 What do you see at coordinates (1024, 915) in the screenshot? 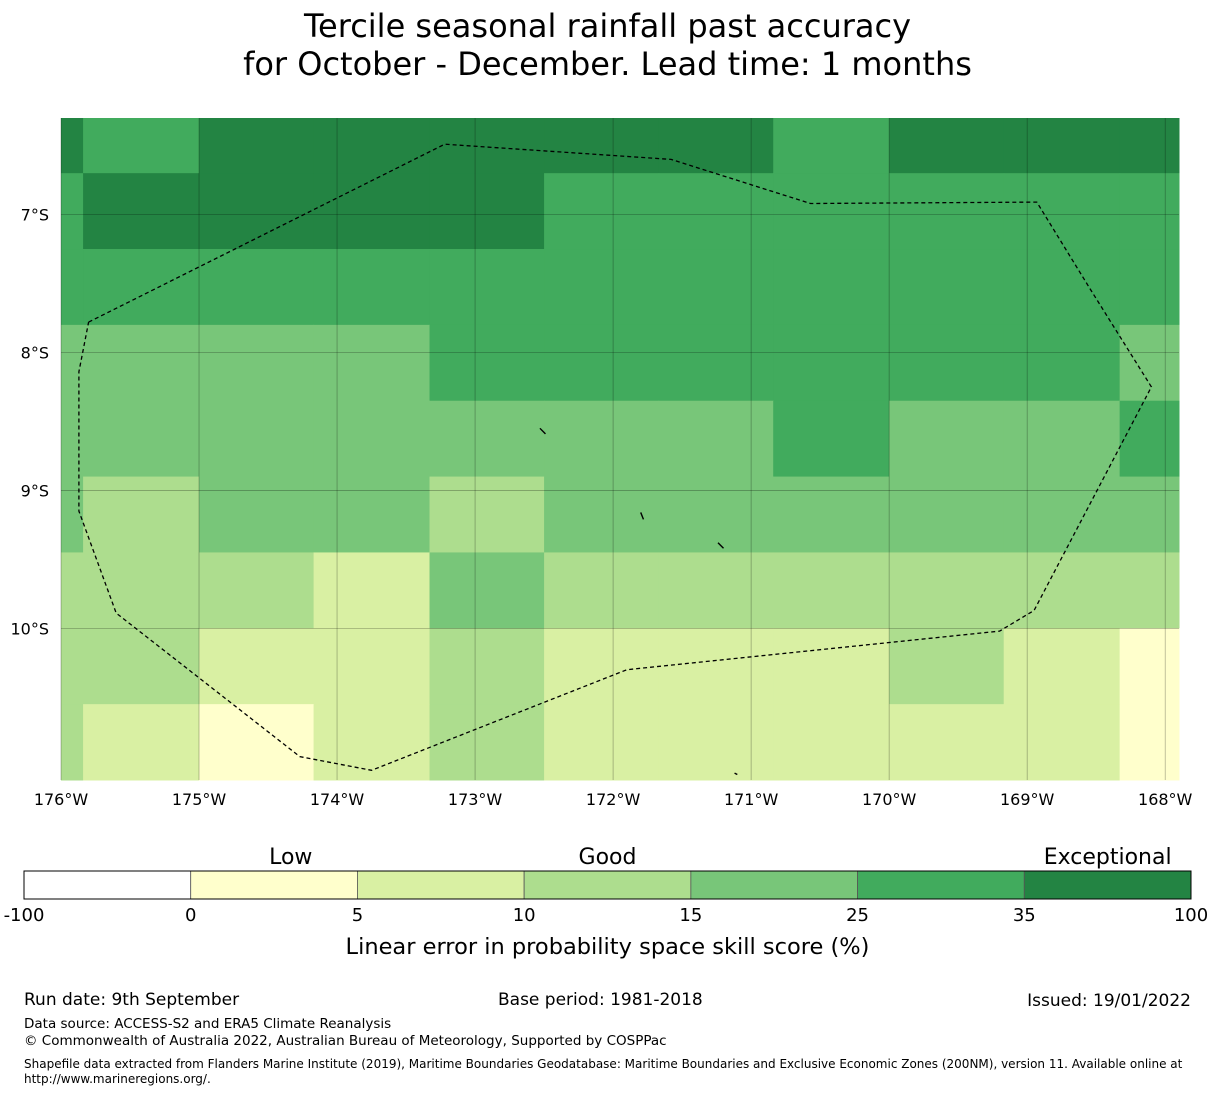
I see `colorbar-tick-label: 35` at bounding box center [1024, 915].